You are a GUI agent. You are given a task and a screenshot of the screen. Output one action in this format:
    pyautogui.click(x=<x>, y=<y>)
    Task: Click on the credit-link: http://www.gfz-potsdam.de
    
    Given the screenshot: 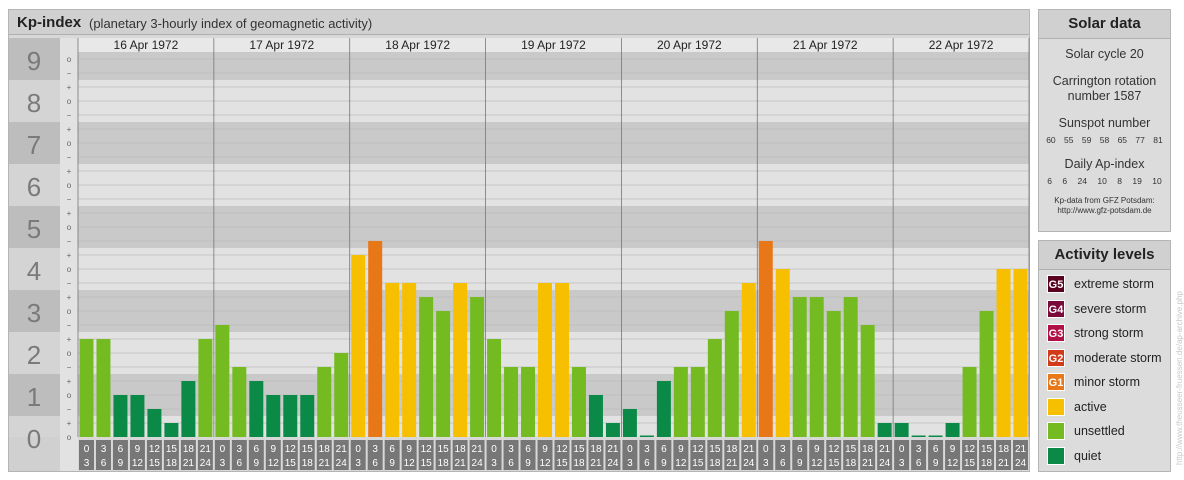 What is the action you would take?
    pyautogui.click(x=1104, y=210)
    